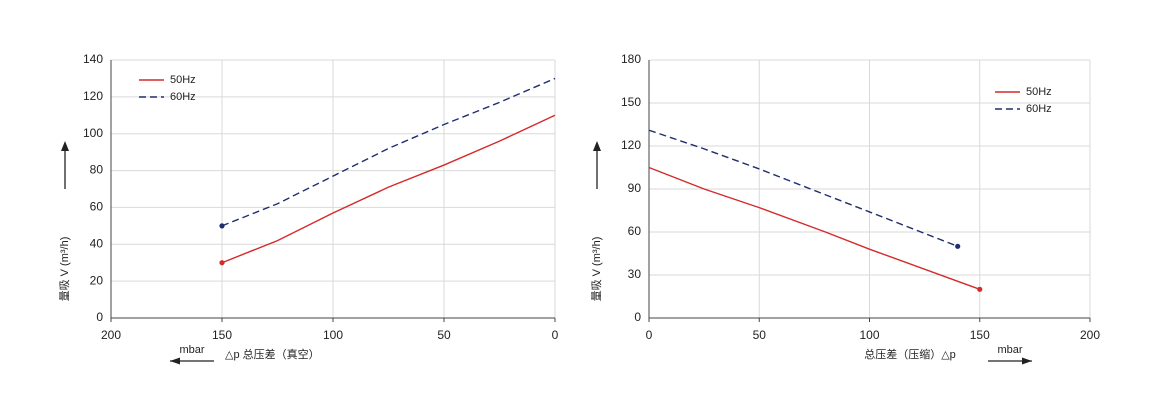 Image resolution: width=1160 pixels, height=420 pixels. What do you see at coordinates (631, 59) in the screenshot?
I see `y-tick-label: 180` at bounding box center [631, 59].